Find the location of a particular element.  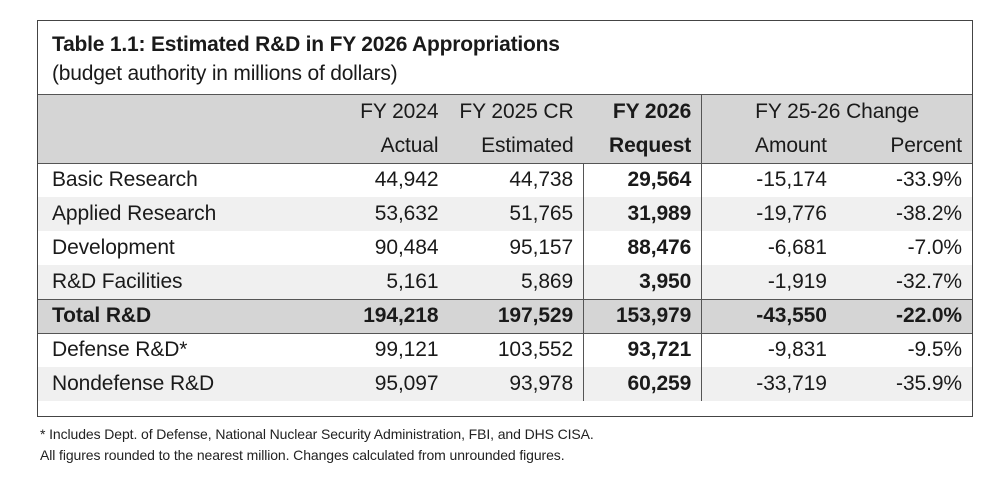

cell-fy2026: 88,476 is located at coordinates (643, 248).